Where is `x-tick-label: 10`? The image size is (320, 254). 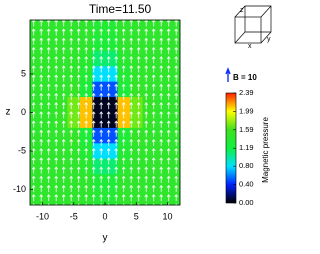 x-tick-label: 10 is located at coordinates (167, 216).